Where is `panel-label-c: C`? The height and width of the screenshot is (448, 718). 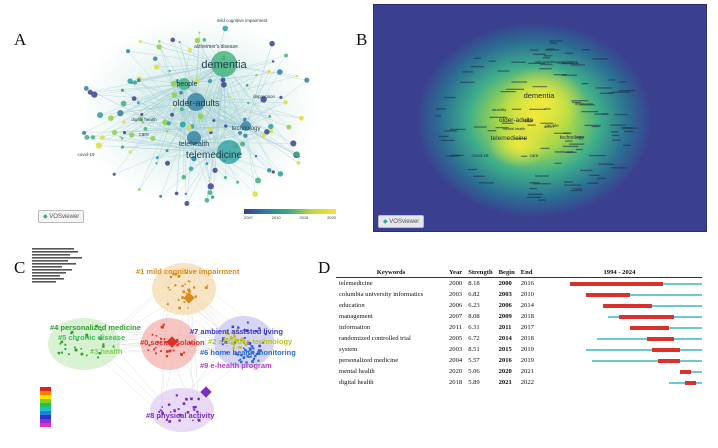
panel-label-c: C is located at coordinates (20, 267).